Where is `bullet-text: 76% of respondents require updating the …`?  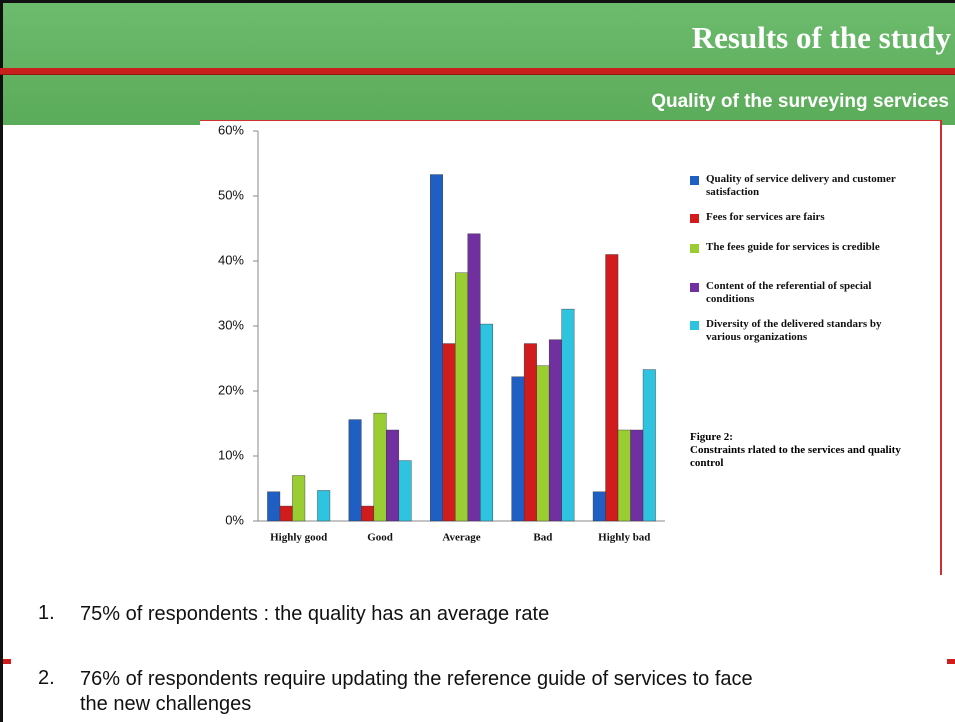
bullet-text: 76% of respondents require updating the … is located at coordinates (416, 691).